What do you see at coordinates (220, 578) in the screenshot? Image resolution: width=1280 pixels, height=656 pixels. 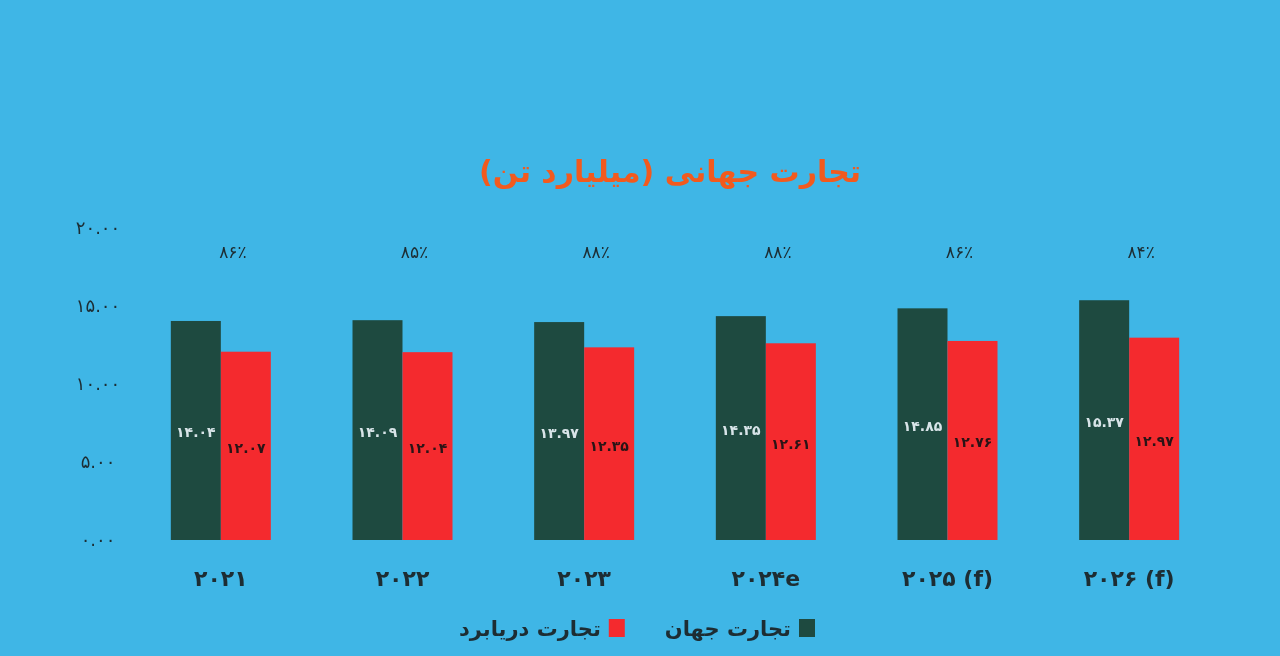 I see `x-tick-label: ۲۰۲۱` at bounding box center [220, 578].